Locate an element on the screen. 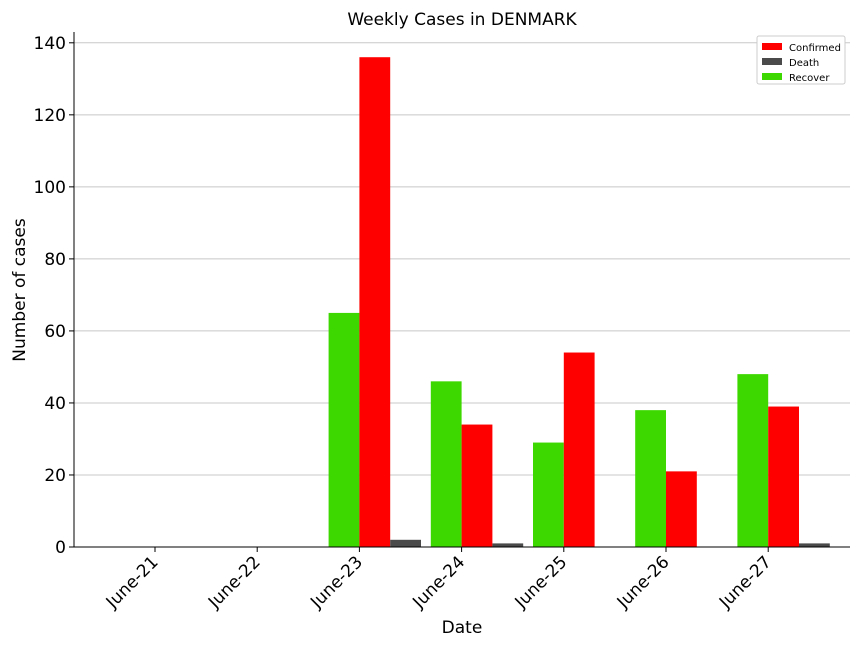 The height and width of the screenshot is (648, 864). x-tick-label: June-26 is located at coordinates (643, 582).